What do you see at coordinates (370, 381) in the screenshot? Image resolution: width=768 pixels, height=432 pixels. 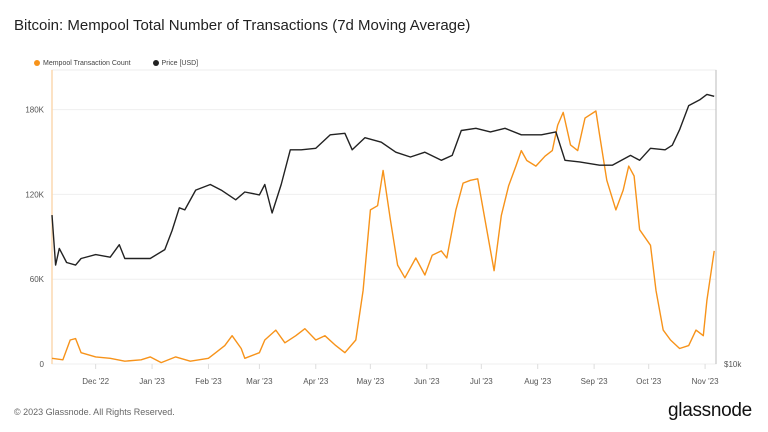 I see `x-tick-label: May '23` at bounding box center [370, 381].